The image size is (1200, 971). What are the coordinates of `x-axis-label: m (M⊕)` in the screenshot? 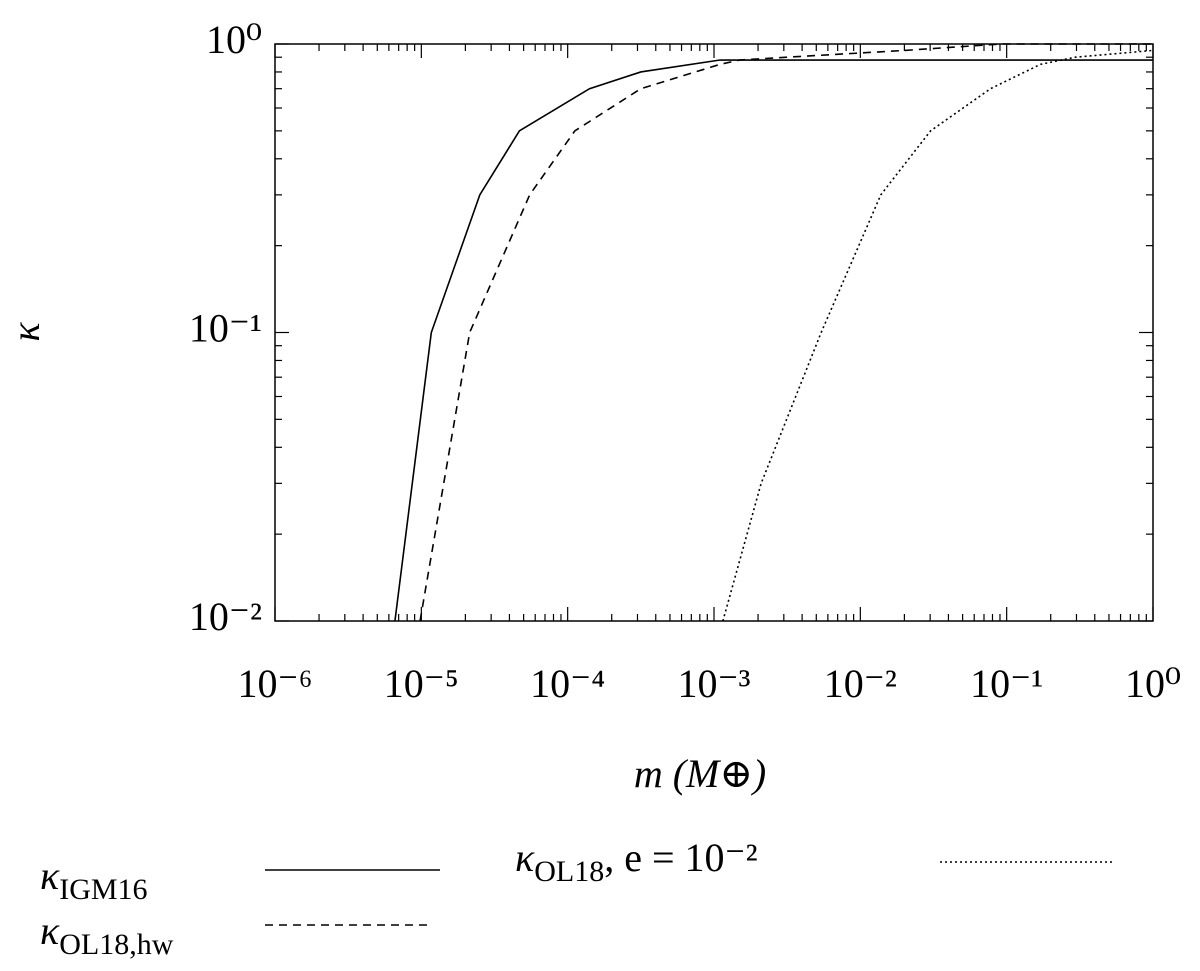 It's located at (700, 773).